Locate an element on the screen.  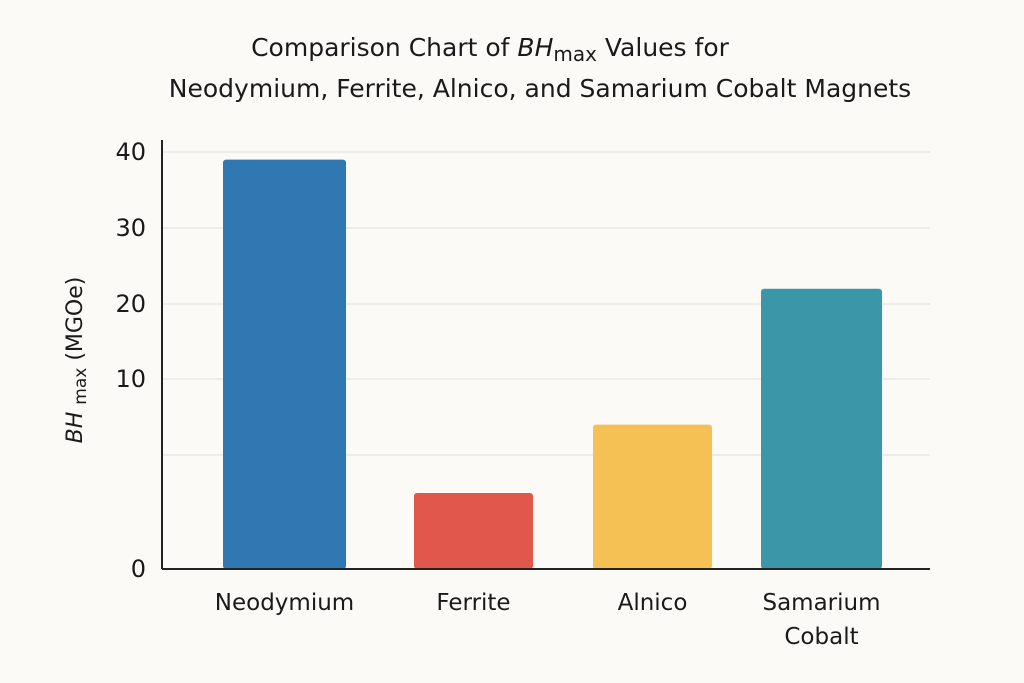
bar-samarium-cobalt is located at coordinates (821, 428).